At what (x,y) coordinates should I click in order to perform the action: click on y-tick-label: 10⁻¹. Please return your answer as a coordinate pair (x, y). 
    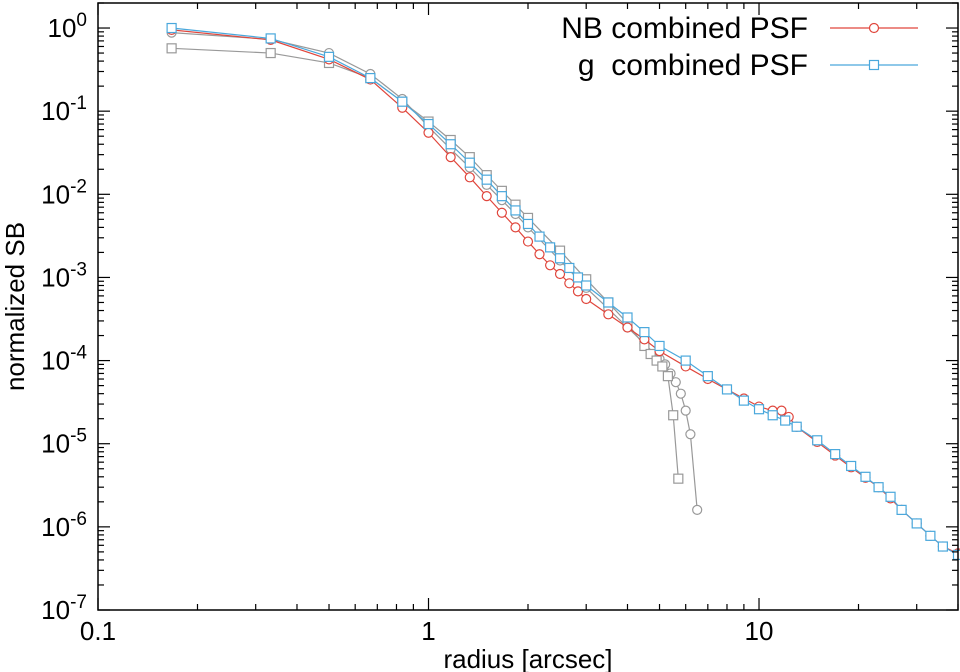
    Looking at the image, I should click on (64, 109).